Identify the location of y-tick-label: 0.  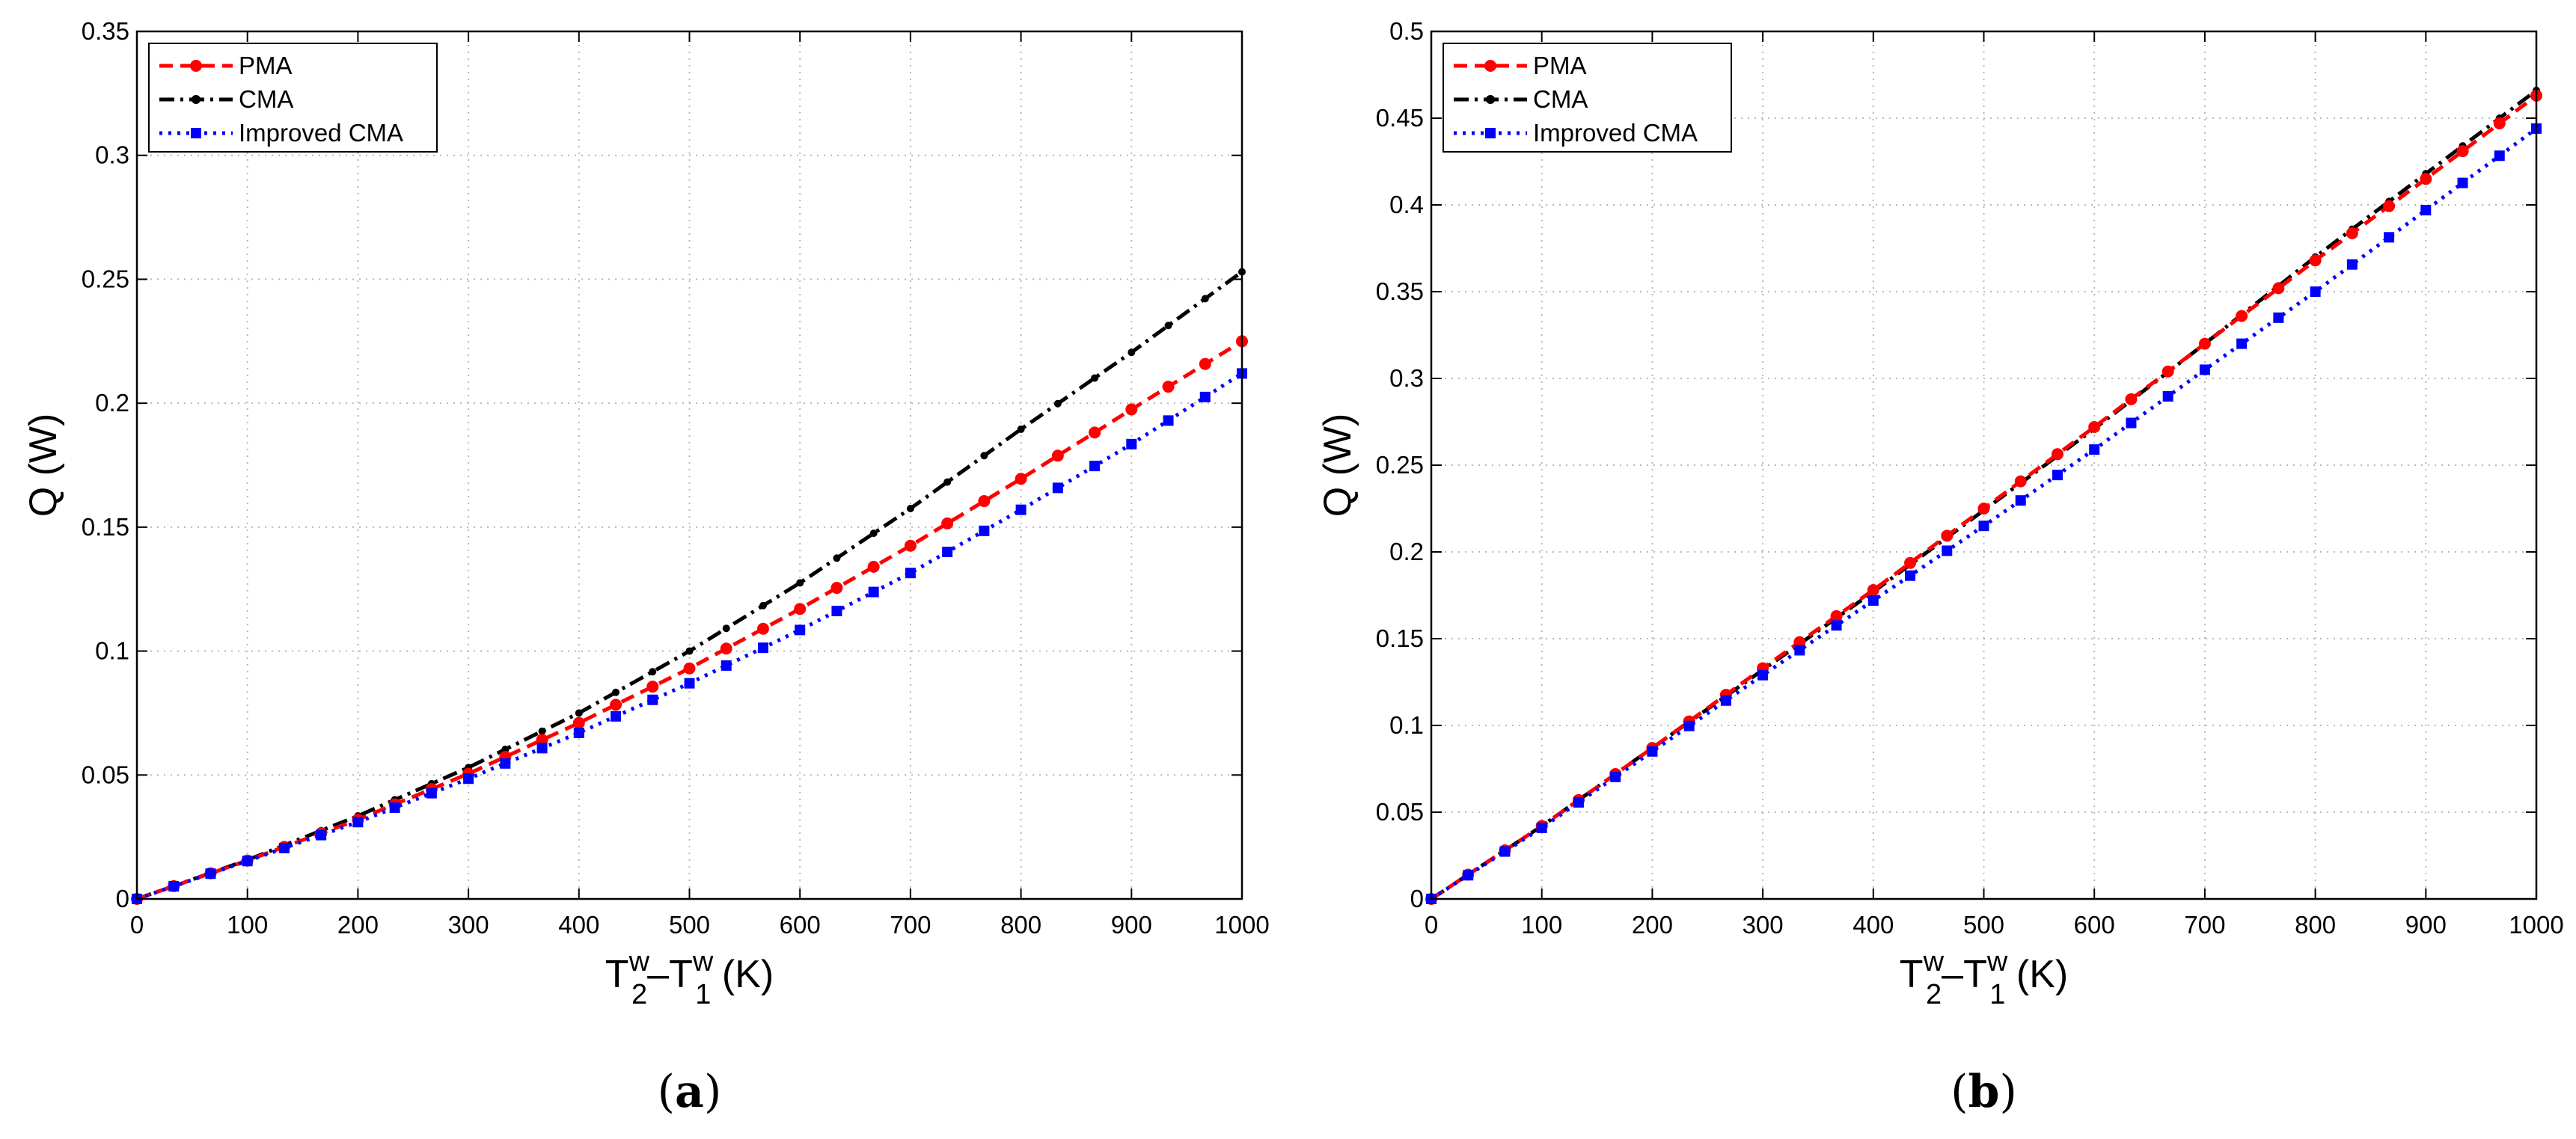
(1417, 898).